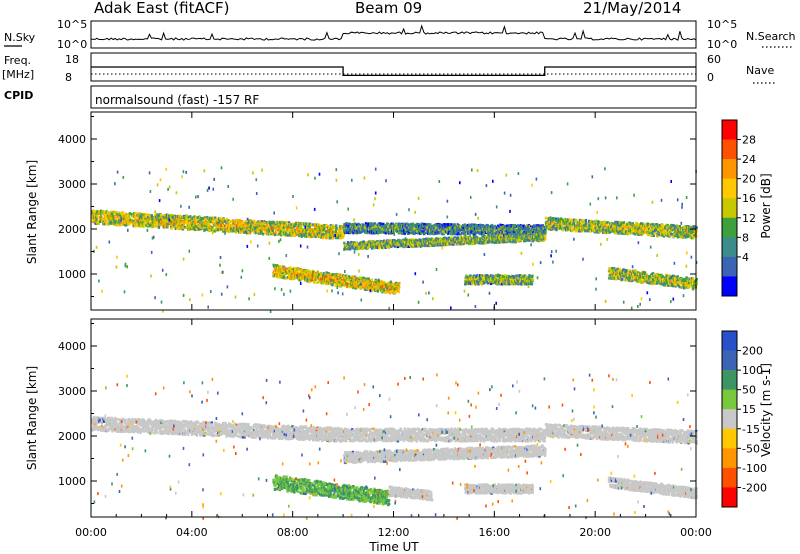  What do you see at coordinates (72, 24) in the screenshot?
I see `noise-tick-left-top: 10^5` at bounding box center [72, 24].